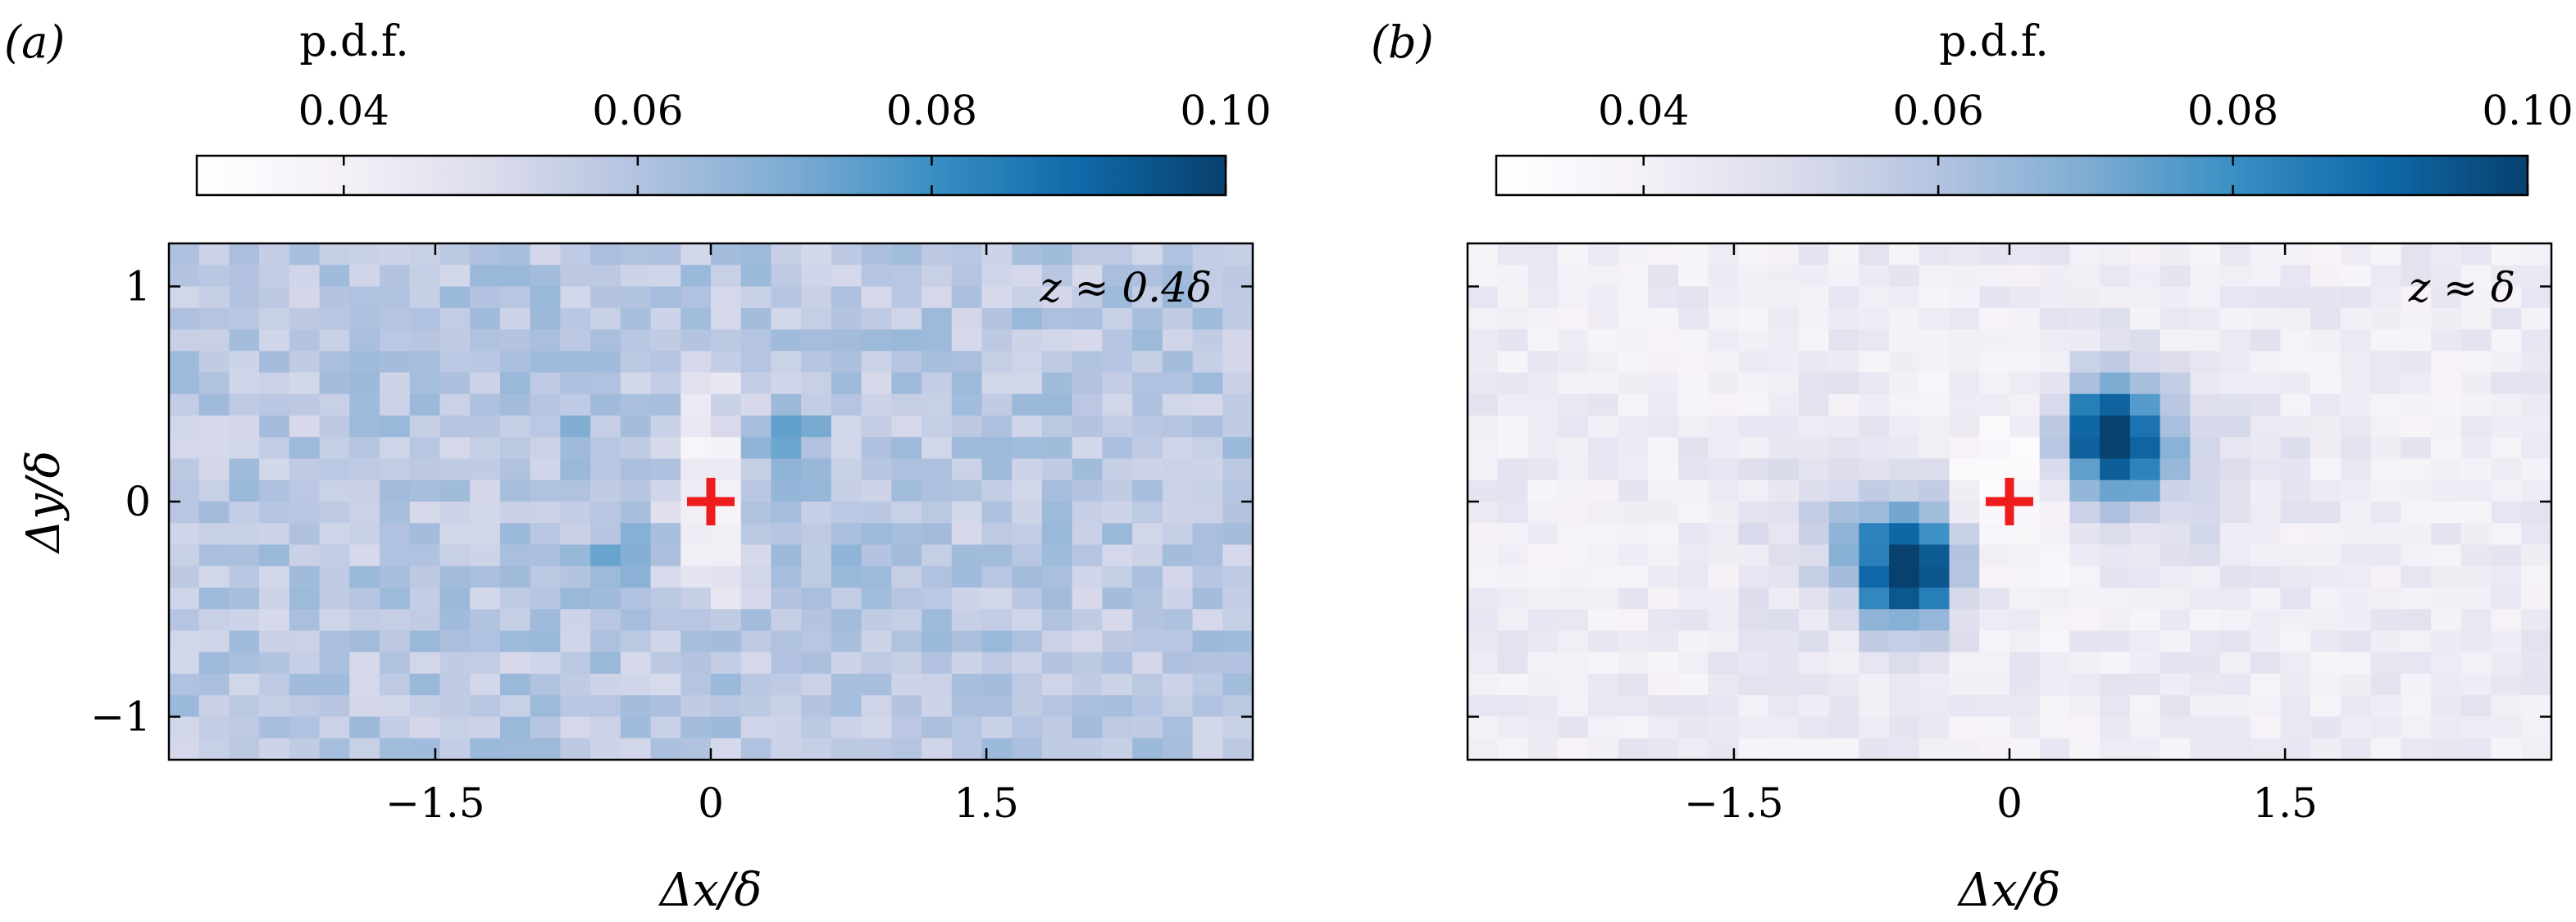 The width and height of the screenshot is (2576, 922). What do you see at coordinates (1938, 110) in the screenshot?
I see `colorbar-tick-label: 0.06` at bounding box center [1938, 110].